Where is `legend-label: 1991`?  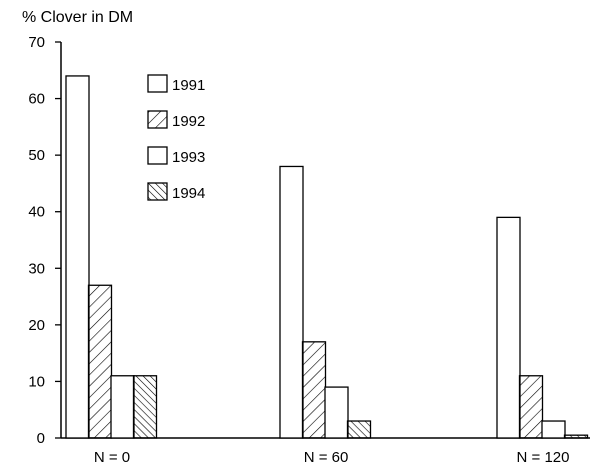 legend-label: 1991 is located at coordinates (188, 85).